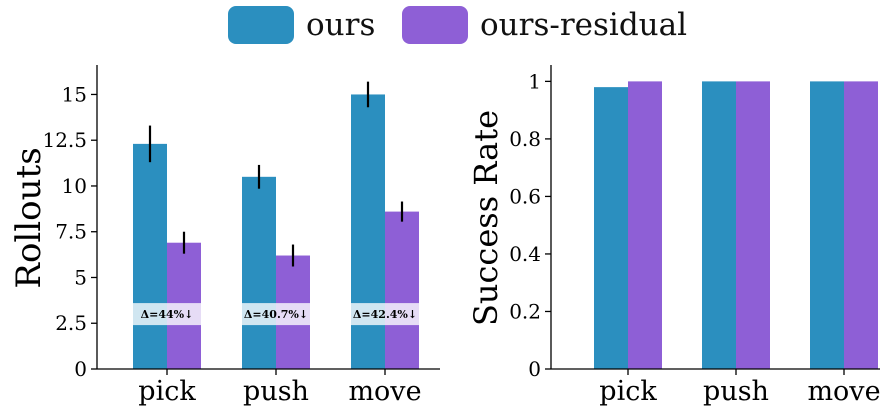 The width and height of the screenshot is (890, 408). Describe the element at coordinates (584, 25) in the screenshot. I see `legend-label-ours-residual: ours-residual` at that location.